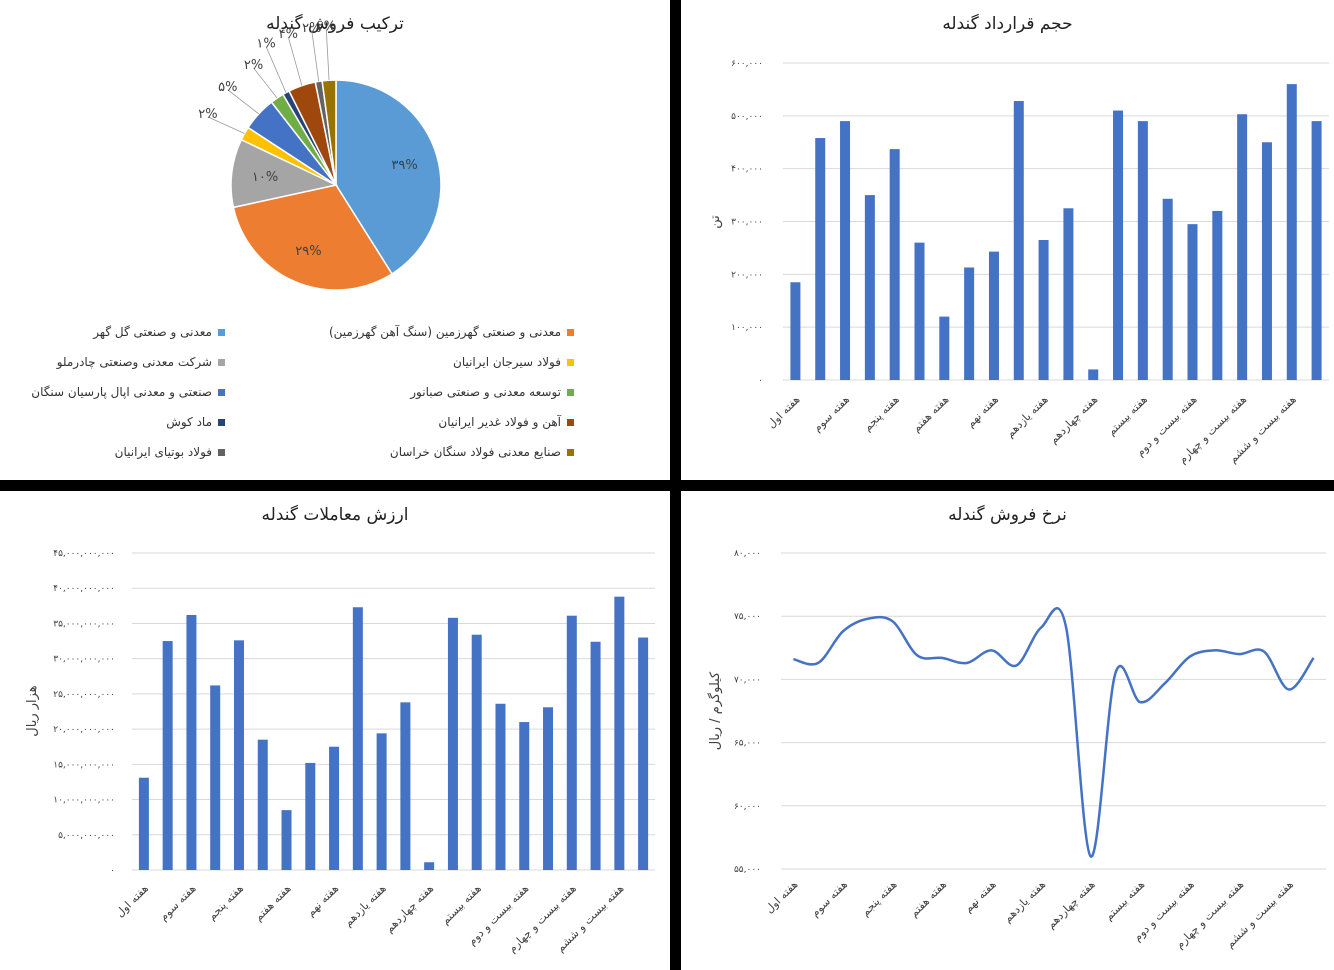  What do you see at coordinates (265, 43) in the screenshot?
I see `pie-slice-label: ۱%` at bounding box center [265, 43].